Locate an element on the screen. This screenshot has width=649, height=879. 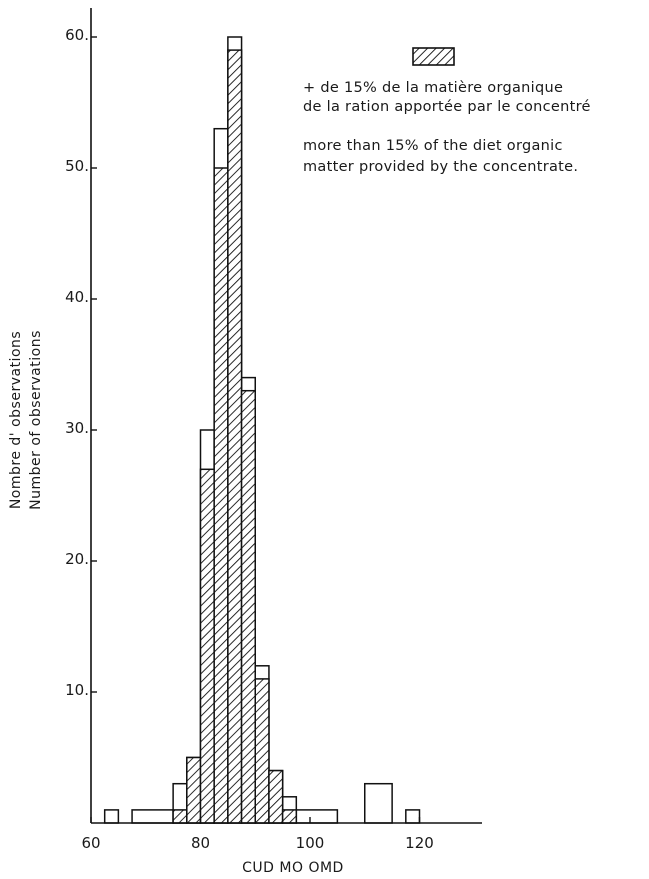
y-axis-title-line-en: Number of observations is located at coordinates (36, 420).